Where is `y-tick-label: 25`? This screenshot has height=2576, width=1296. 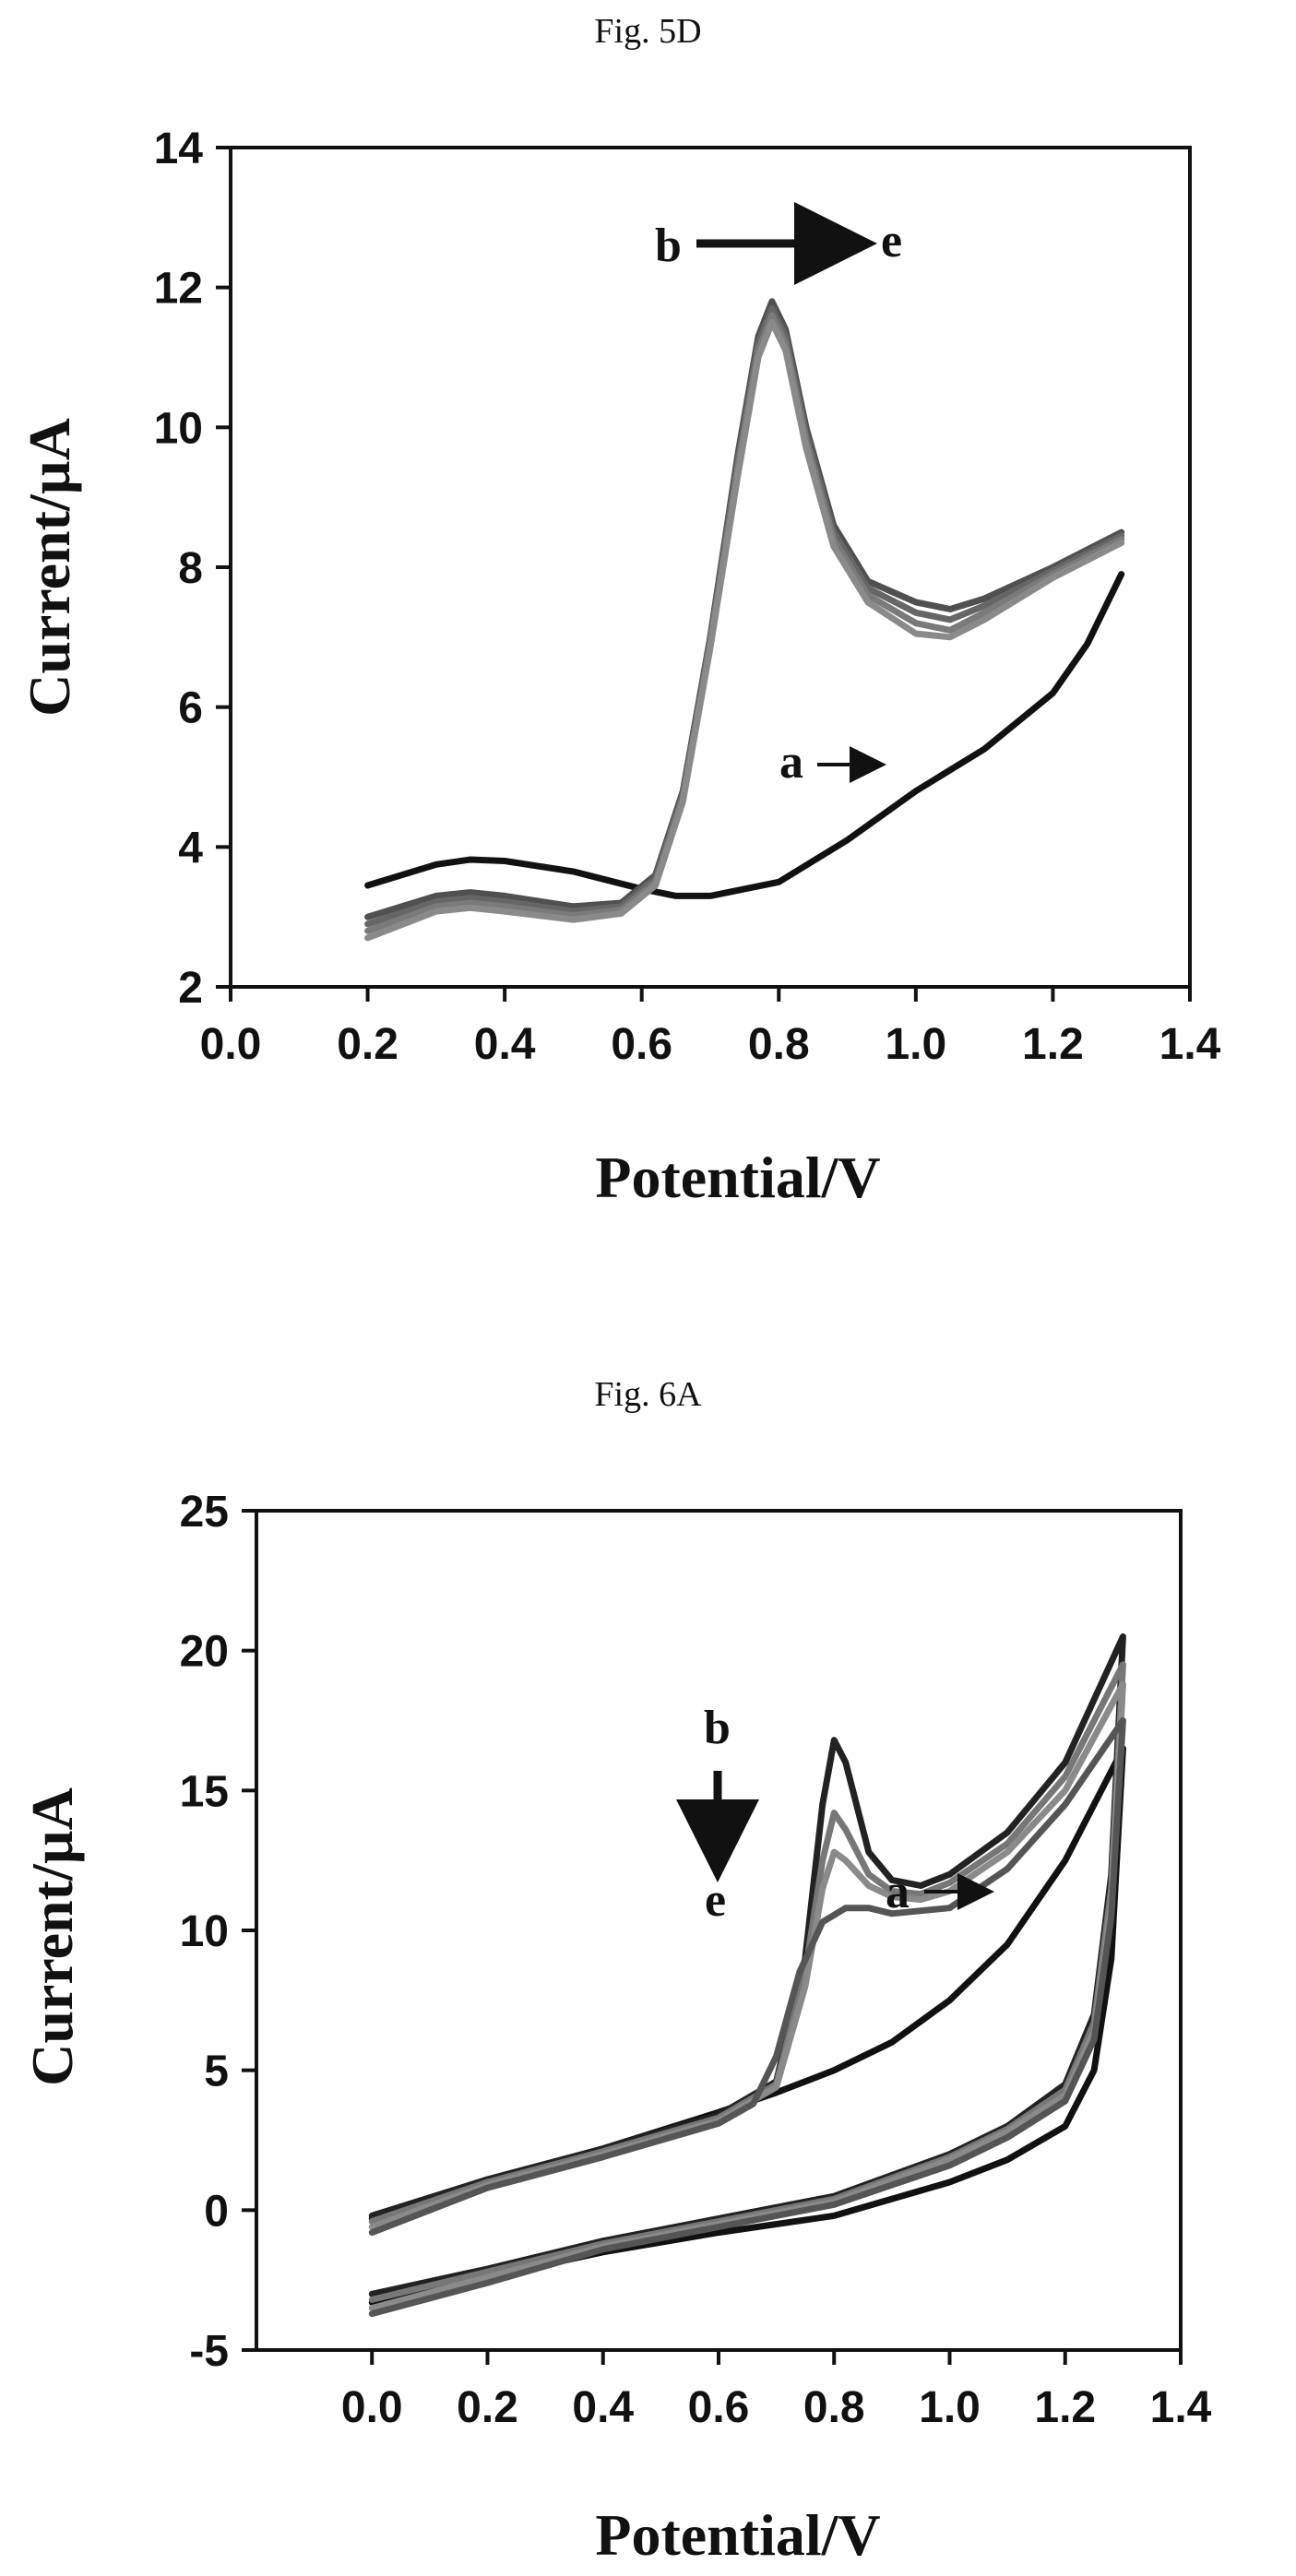
y-tick-label: 25 is located at coordinates (204, 1512).